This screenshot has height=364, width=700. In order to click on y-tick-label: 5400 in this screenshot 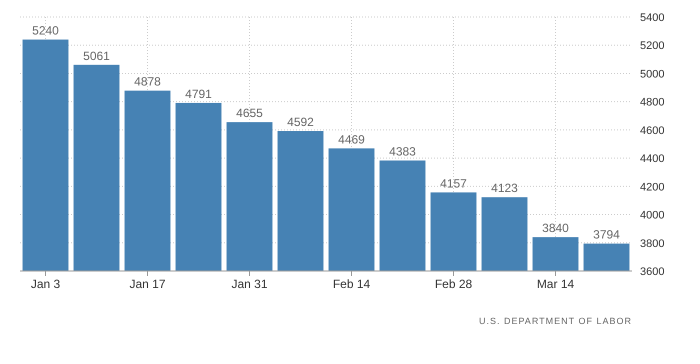, I will do `click(652, 18)`.